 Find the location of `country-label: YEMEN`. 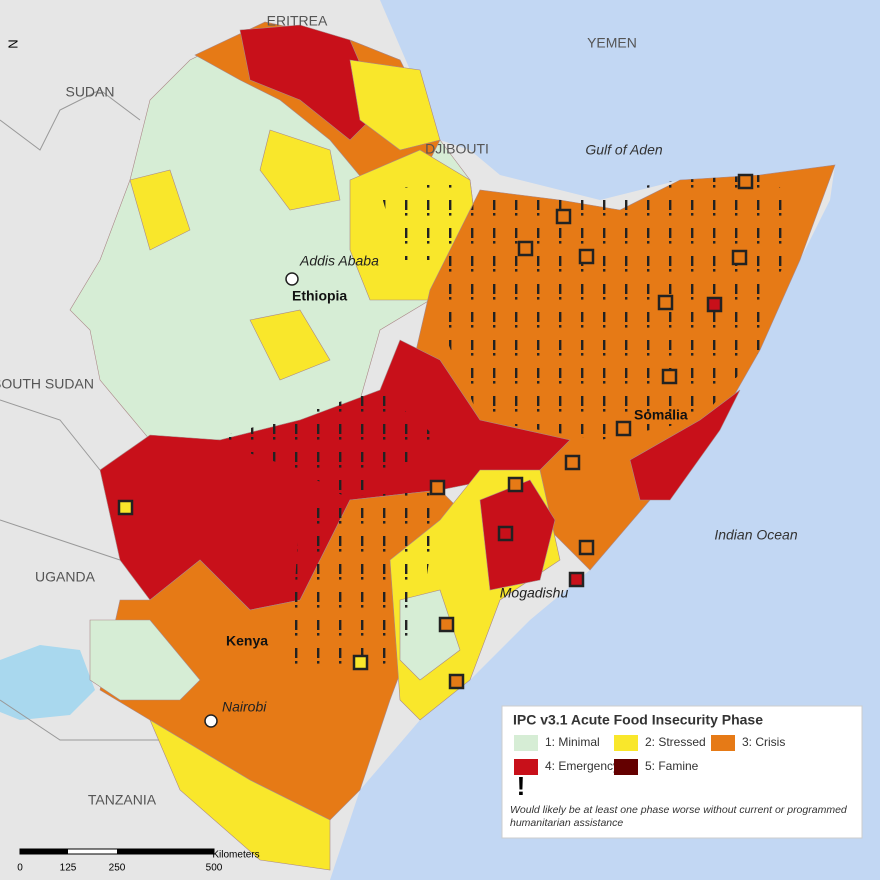

country-label: YEMEN is located at coordinates (612, 43).